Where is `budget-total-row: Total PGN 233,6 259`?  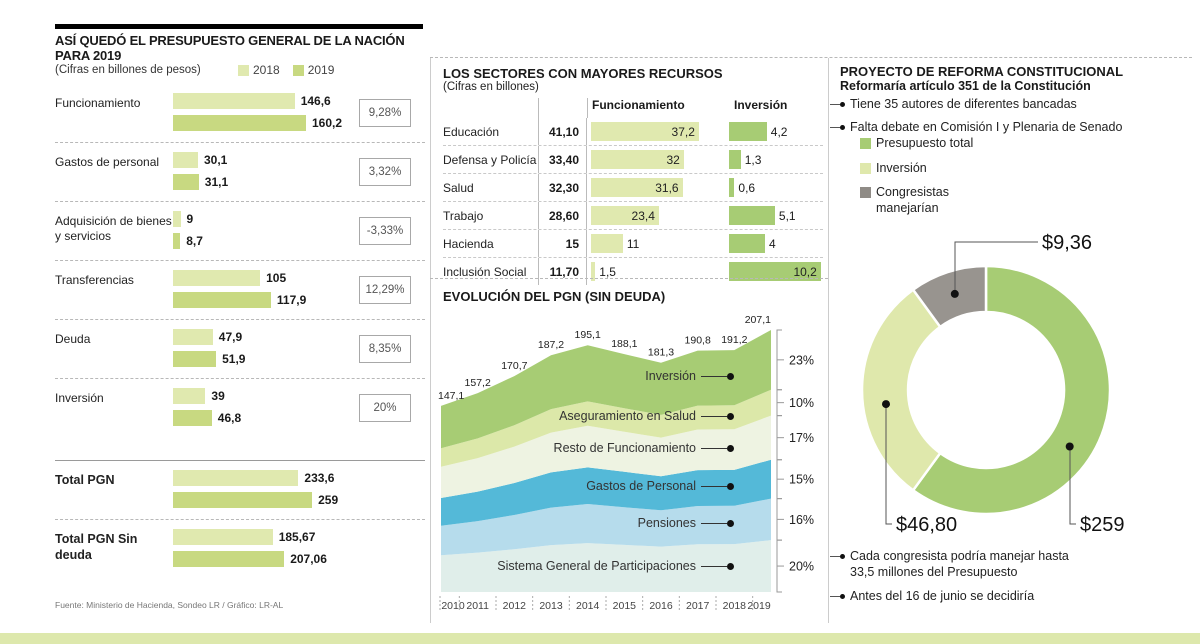
budget-total-row: Total PGN 233,6 259 is located at coordinates (240, 490).